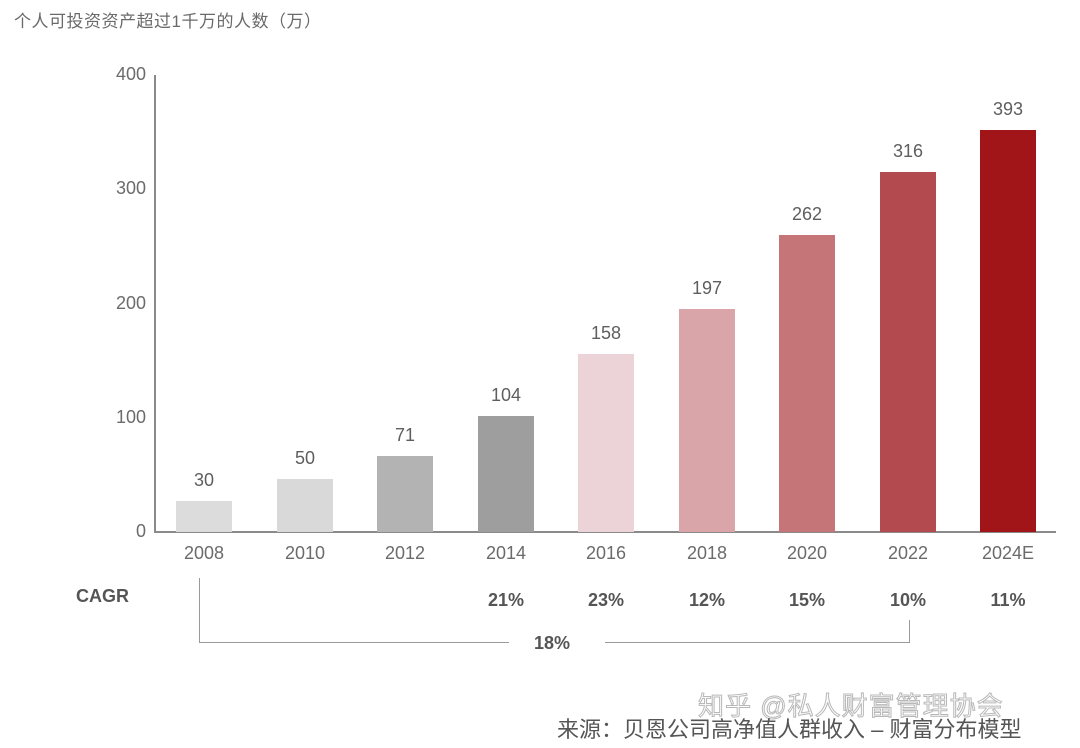 This screenshot has height=748, width=1080. I want to click on y-tick-label: 100, so click(130, 416).